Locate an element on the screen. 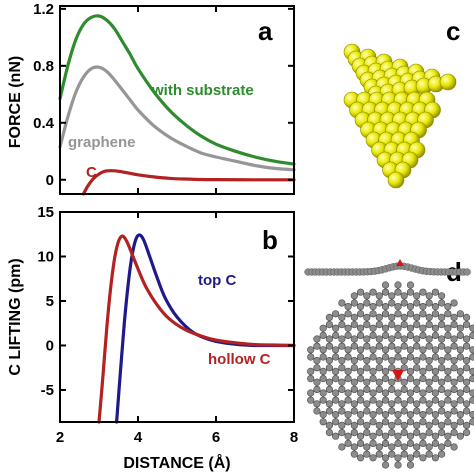 The image size is (474, 474). graphene-top-view is located at coordinates (390, 375).